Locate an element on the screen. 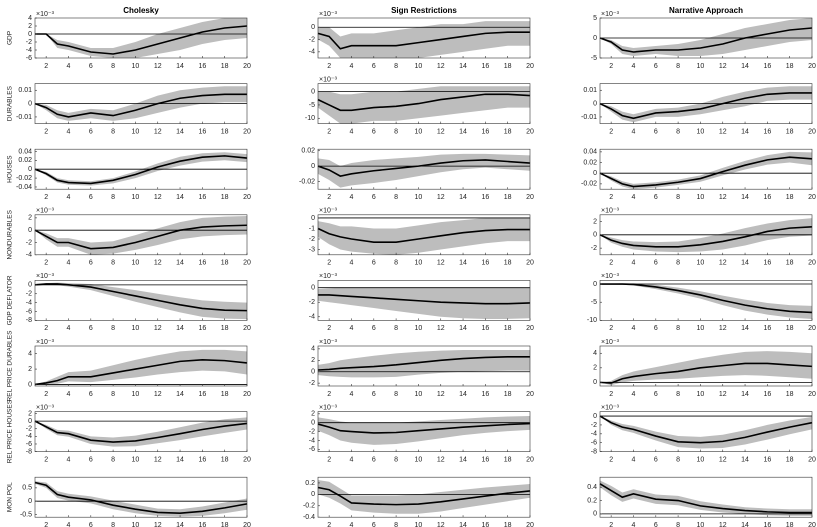 This screenshot has height=527, width=817. y-tick-label: 2 is located at coordinates (30, 26).